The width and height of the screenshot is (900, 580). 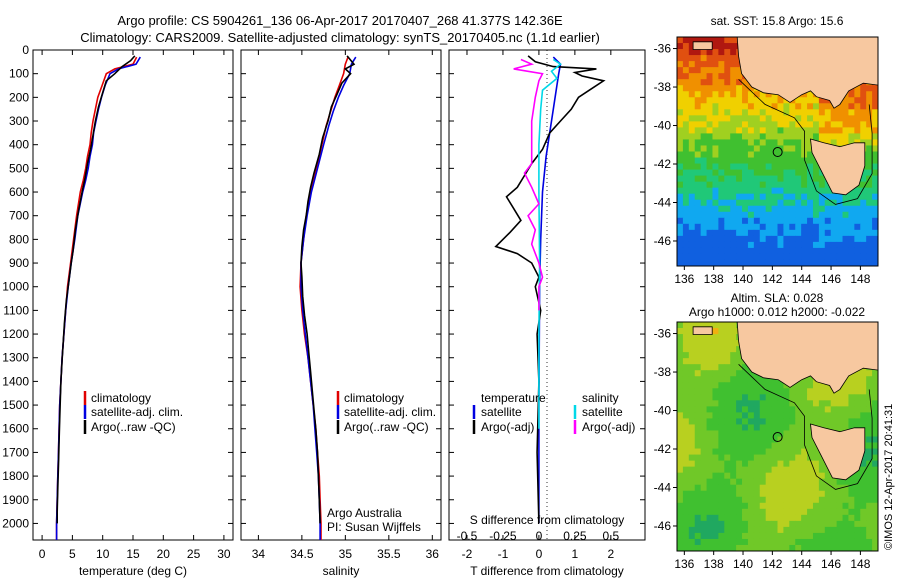 What do you see at coordinates (777, 312) in the screenshot?
I see `sla-map-title-2: Argo h1000: 0.012 h2000: -0.022` at bounding box center [777, 312].